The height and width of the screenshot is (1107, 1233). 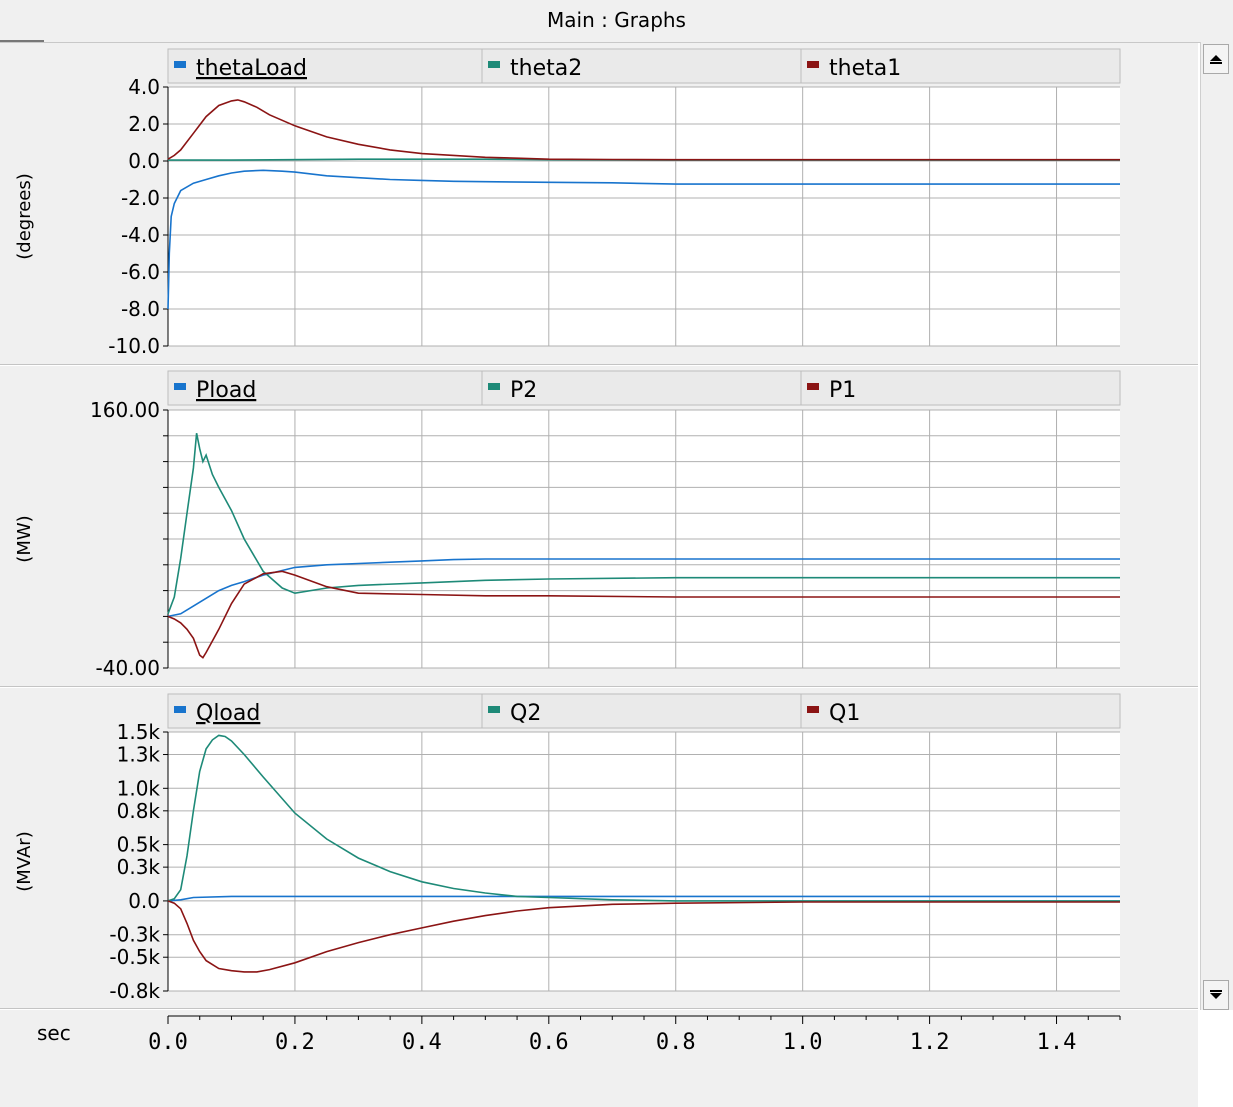 I want to click on y-tick-label: 0.8k, so click(x=139, y=811).